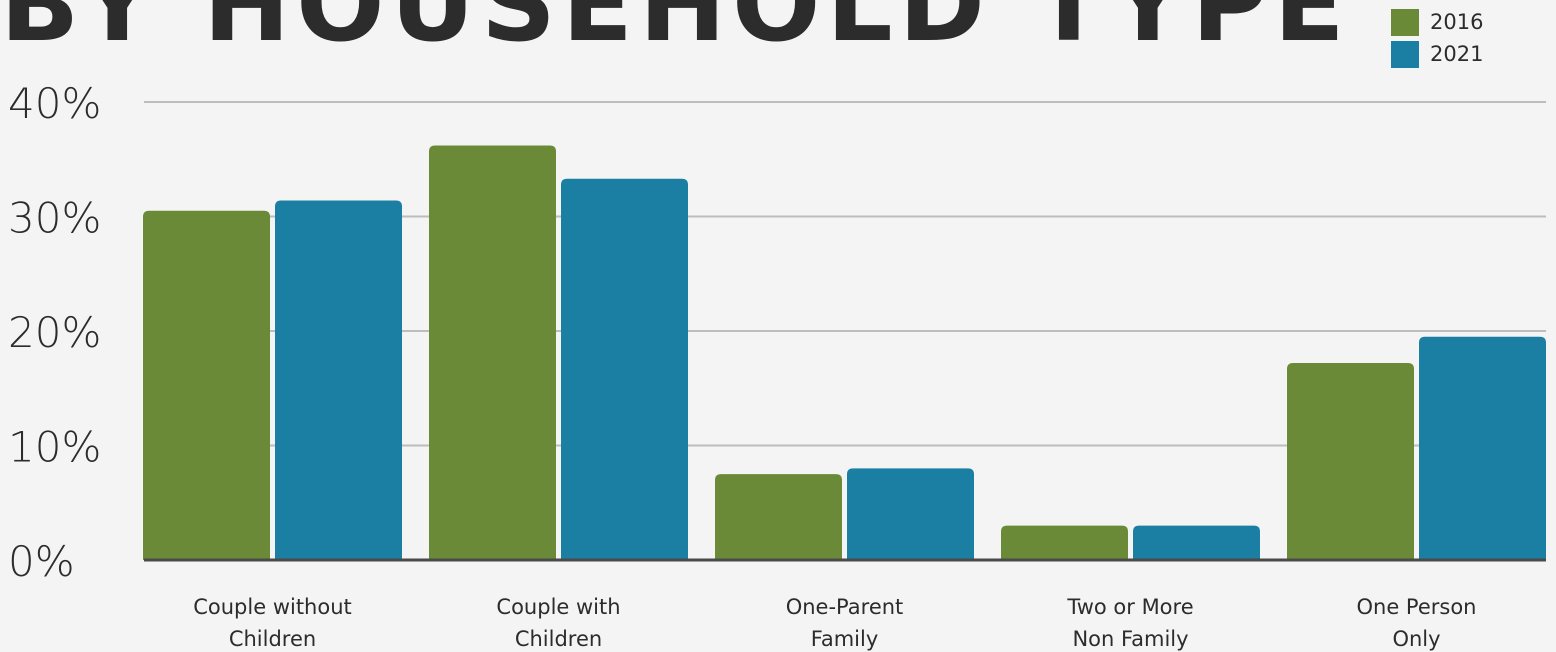  I want to click on legend: 2016 2021, so click(1437, 39).